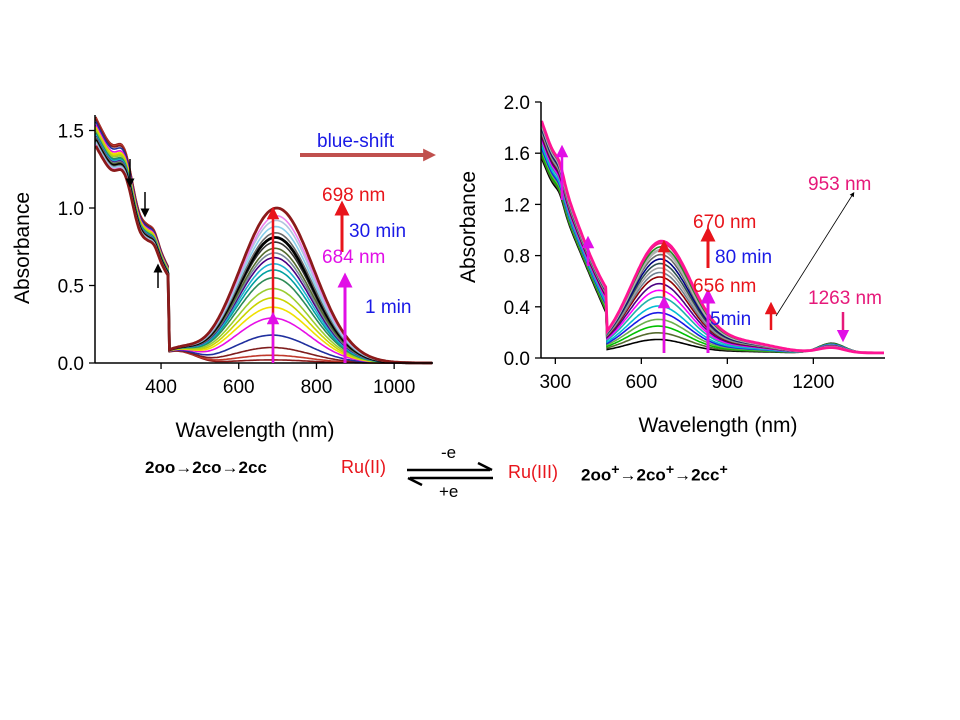 The width and height of the screenshot is (960, 720). I want to click on left-isomer-sequence: 2oo→2co→2cc, so click(206, 468).